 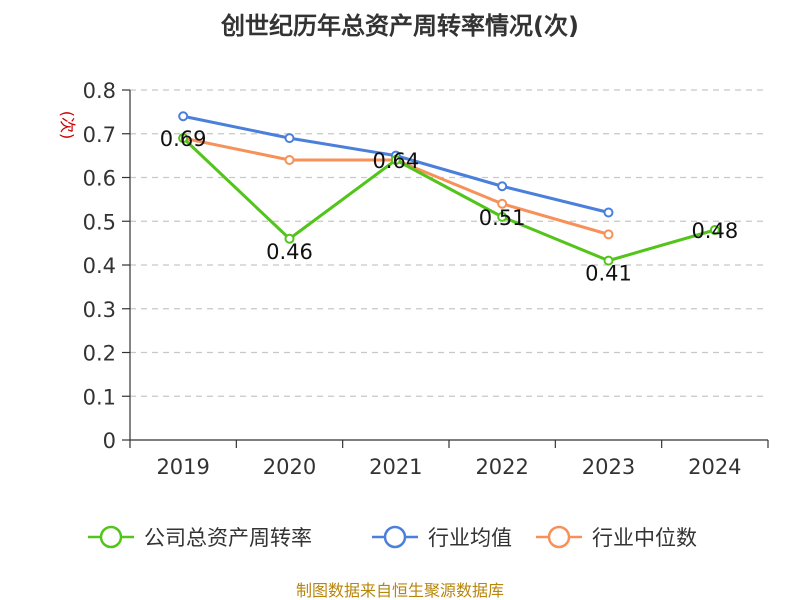 I want to click on y-axis: 0 0.1 0.2 0.3 0.4 0.5 0.6 0.7 0.8, so click(x=107, y=266).